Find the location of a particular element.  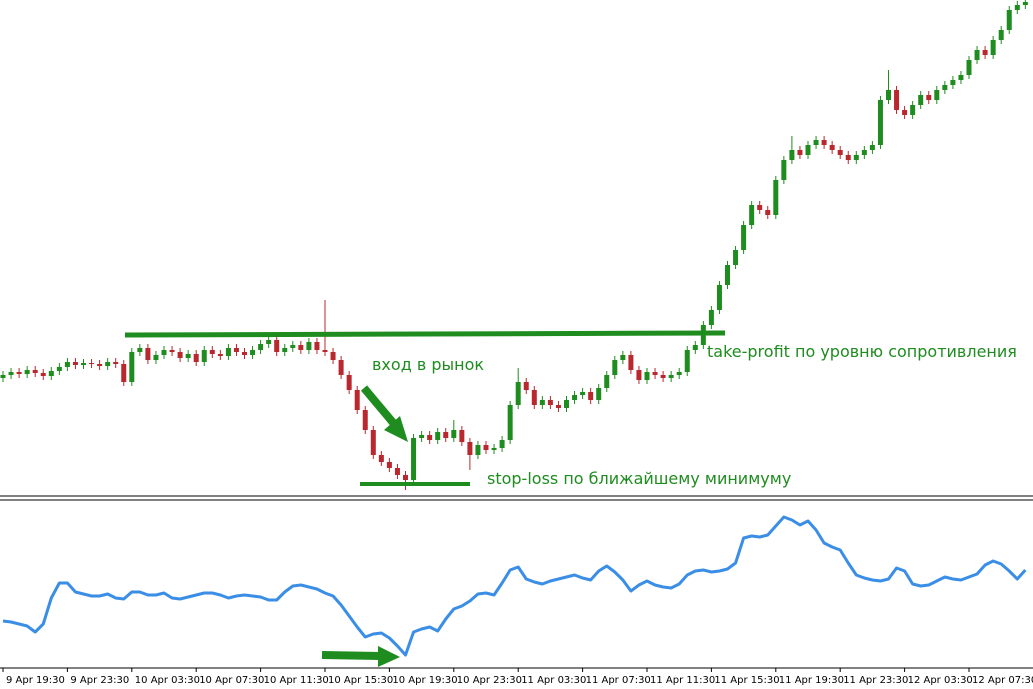

indicator-arrow is located at coordinates (351, 655).